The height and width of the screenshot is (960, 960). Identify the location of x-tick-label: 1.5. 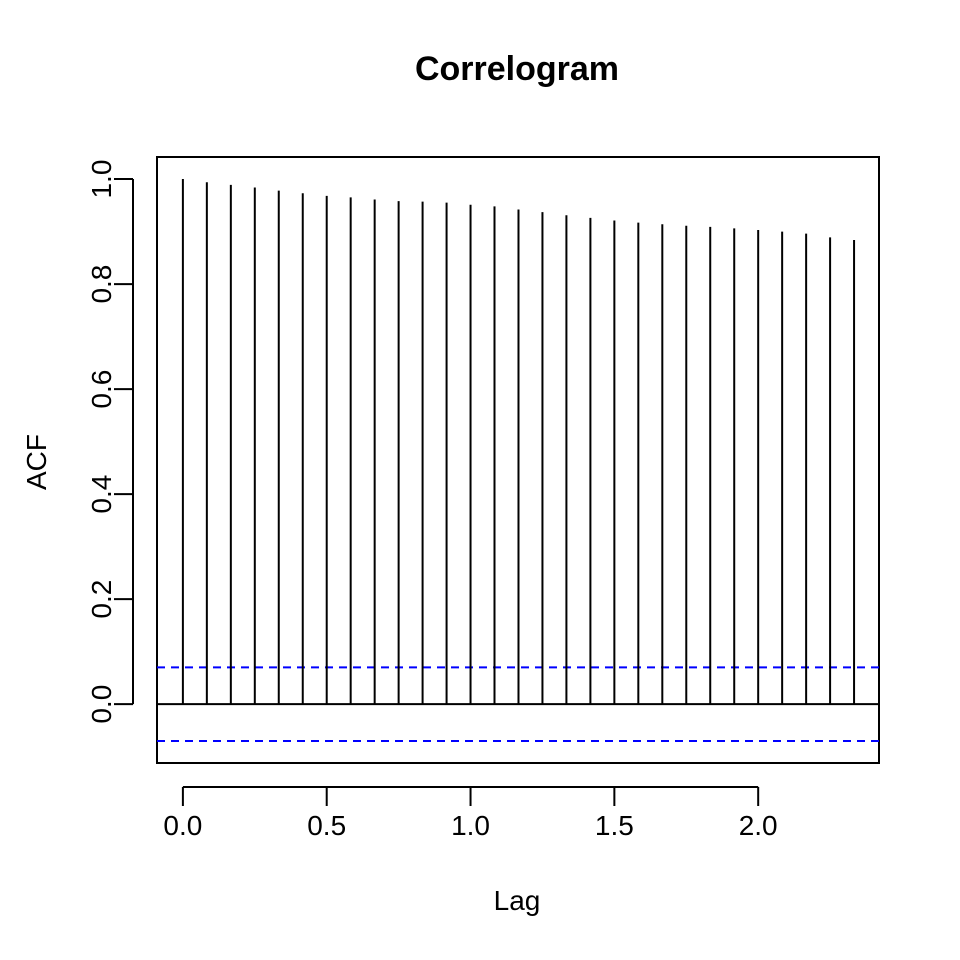
(614, 825).